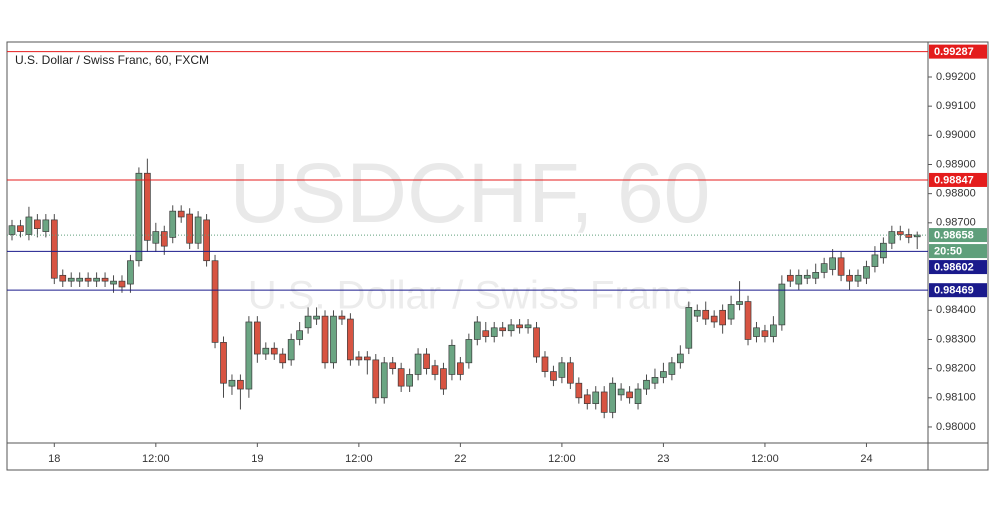 The width and height of the screenshot is (991, 512). What do you see at coordinates (54, 459) in the screenshot?
I see `x-tick-label: 18` at bounding box center [54, 459].